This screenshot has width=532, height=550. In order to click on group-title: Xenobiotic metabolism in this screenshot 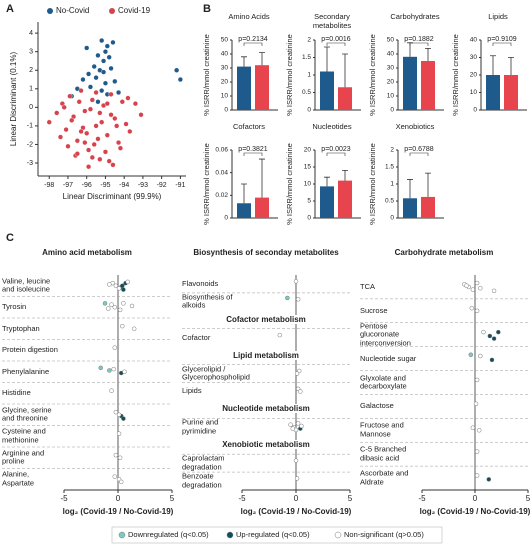, I will do `click(266, 445)`.